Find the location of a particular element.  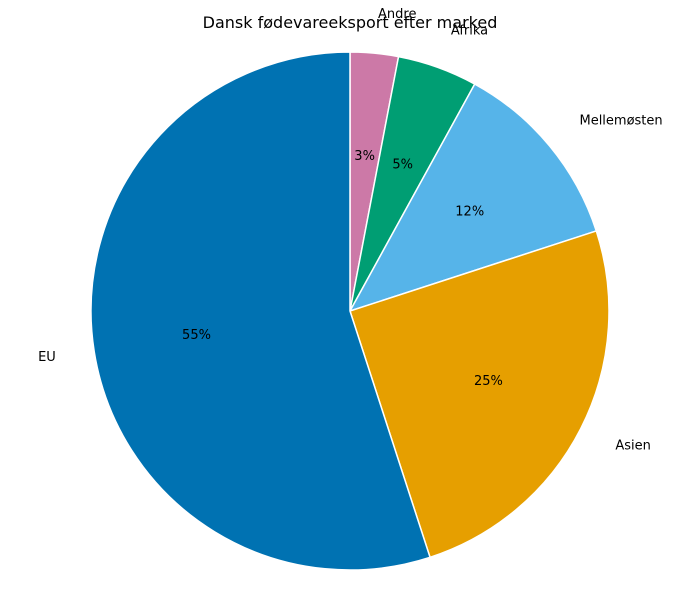

pie-category-label: EU is located at coordinates (47, 357).